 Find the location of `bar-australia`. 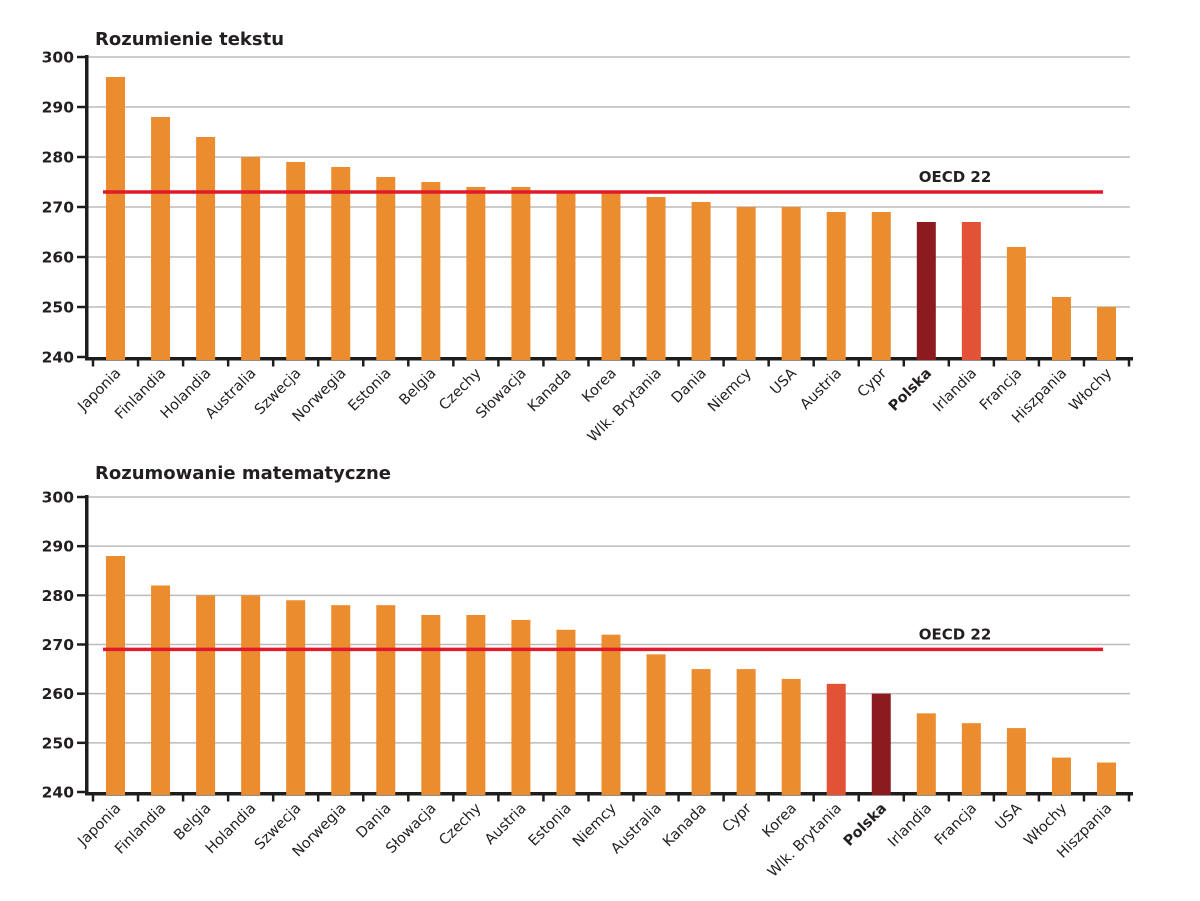

bar-australia is located at coordinates (656, 724).